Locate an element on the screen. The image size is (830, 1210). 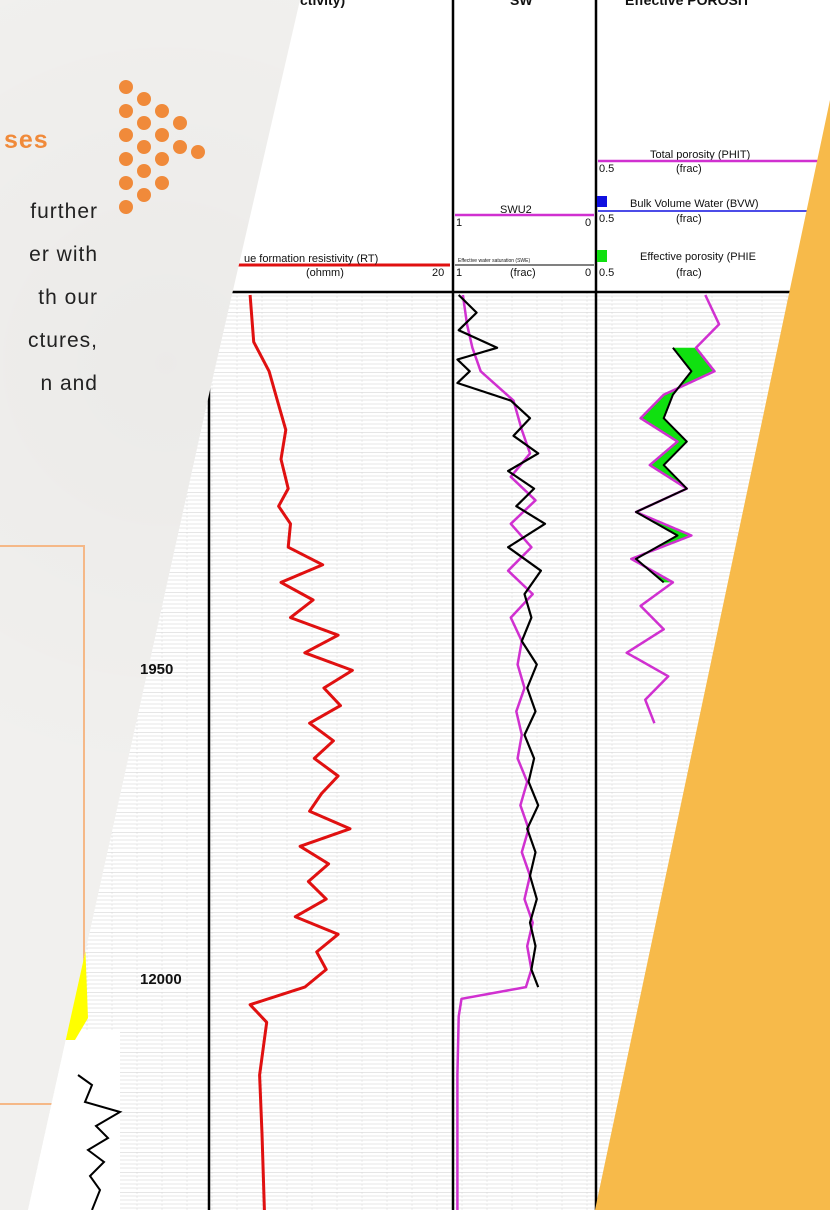
swe-scale-left: 1 is located at coordinates (459, 273).